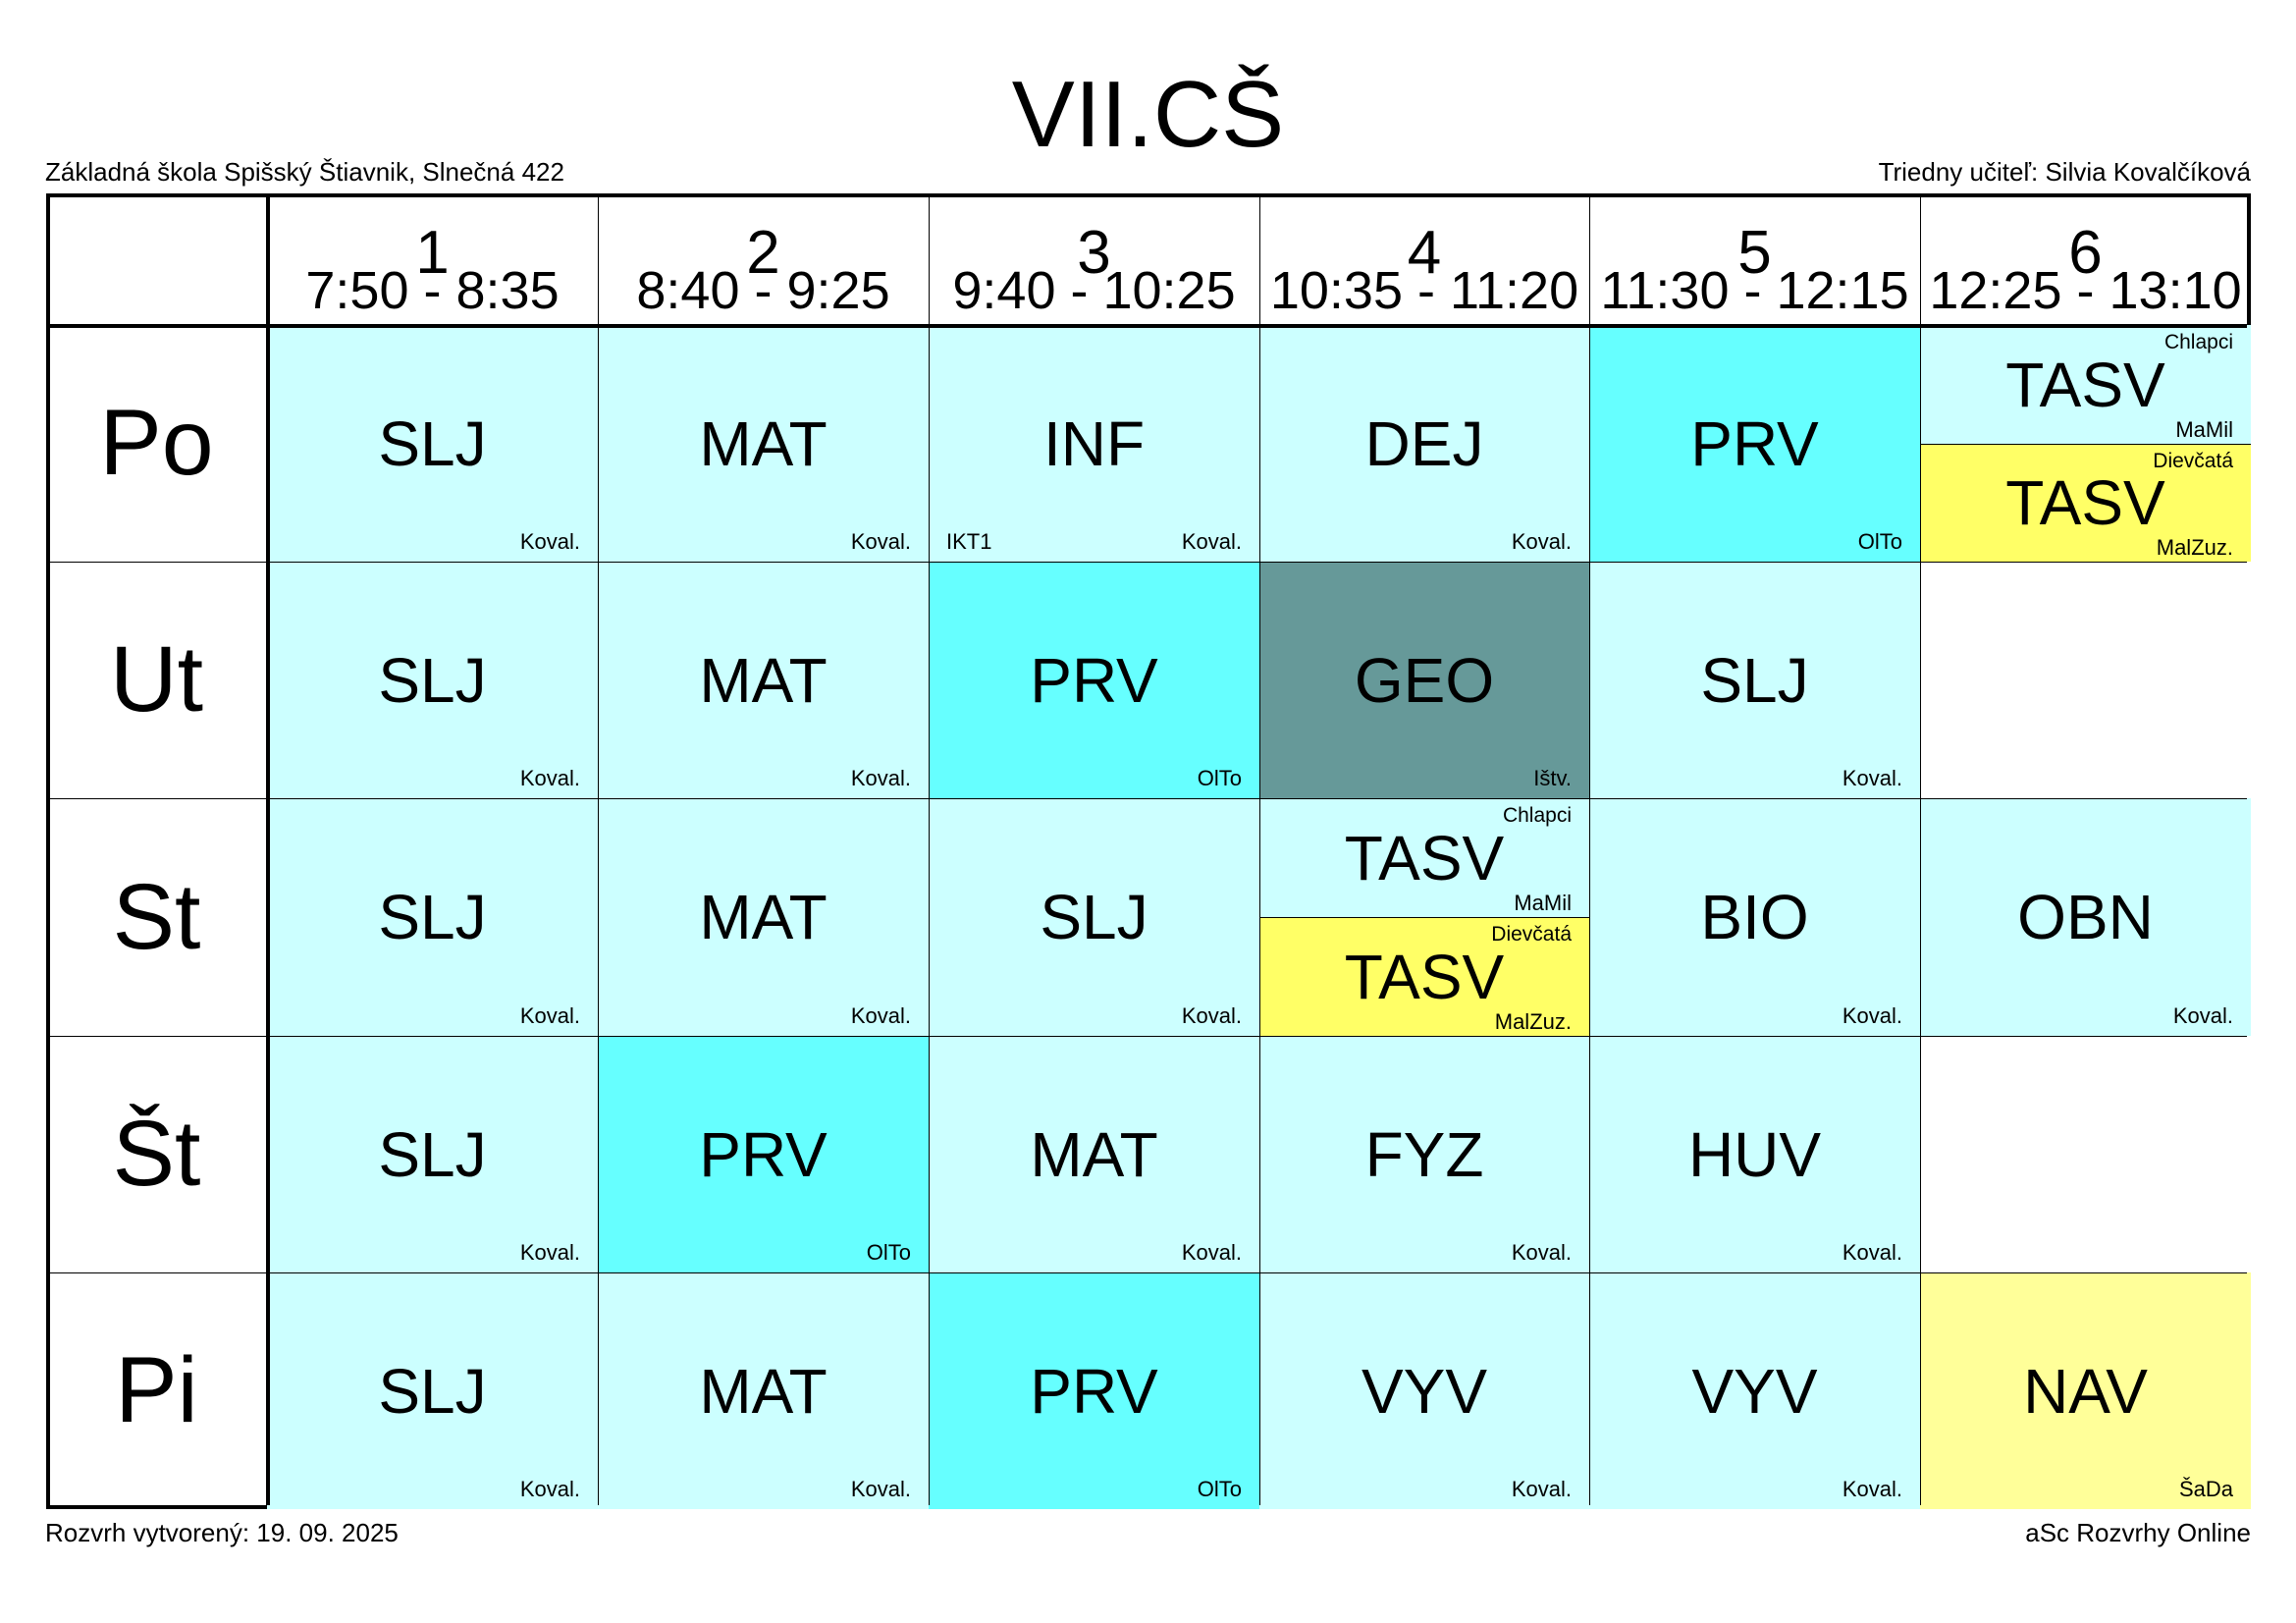 The height and width of the screenshot is (1623, 2296). What do you see at coordinates (2138, 1532) in the screenshot?
I see `generator-credit: aSc Rozvrhy Online` at bounding box center [2138, 1532].